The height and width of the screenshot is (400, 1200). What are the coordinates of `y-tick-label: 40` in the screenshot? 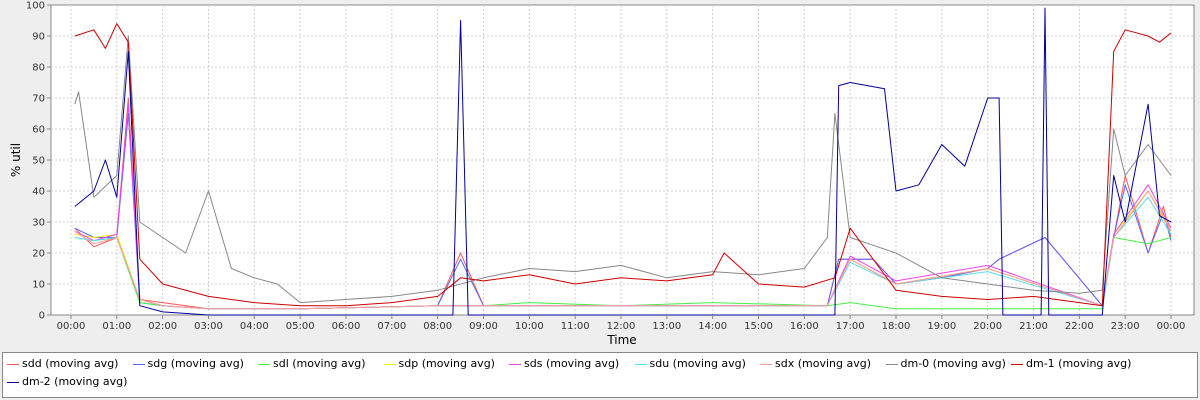 It's located at (38, 192).